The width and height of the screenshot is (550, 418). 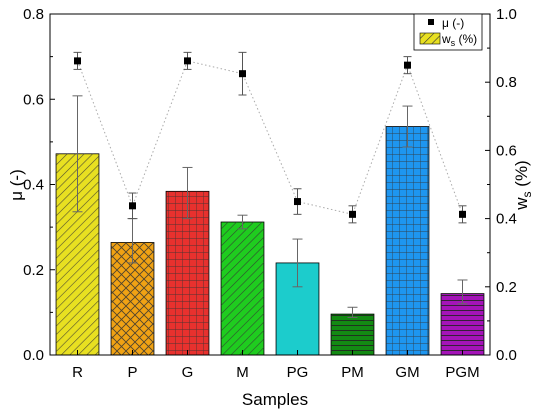 What do you see at coordinates (506, 355) in the screenshot?
I see `y-right-tick-label-0.0: 0.0` at bounding box center [506, 355].